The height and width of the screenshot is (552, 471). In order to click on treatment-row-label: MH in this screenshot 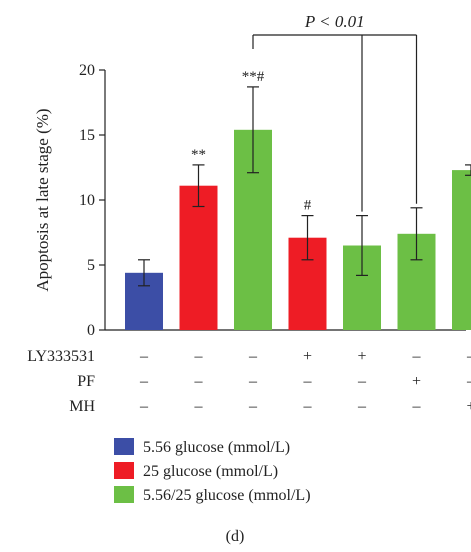, I will do `click(82, 406)`.